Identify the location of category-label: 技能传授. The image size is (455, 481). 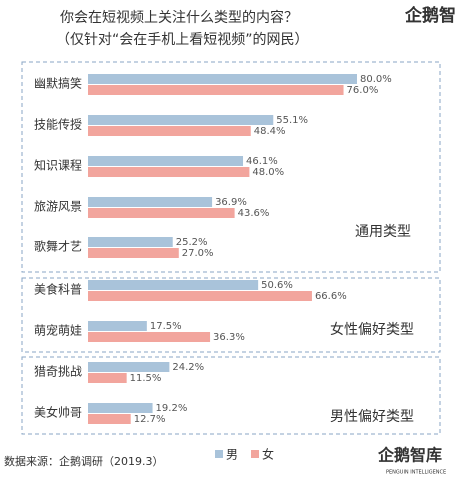
(58, 124).